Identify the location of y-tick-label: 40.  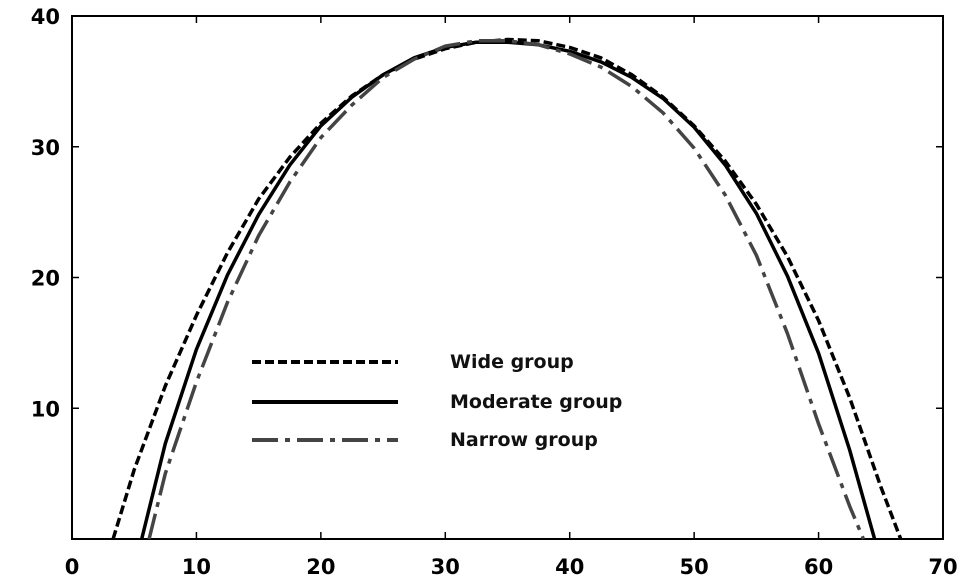
(45, 17).